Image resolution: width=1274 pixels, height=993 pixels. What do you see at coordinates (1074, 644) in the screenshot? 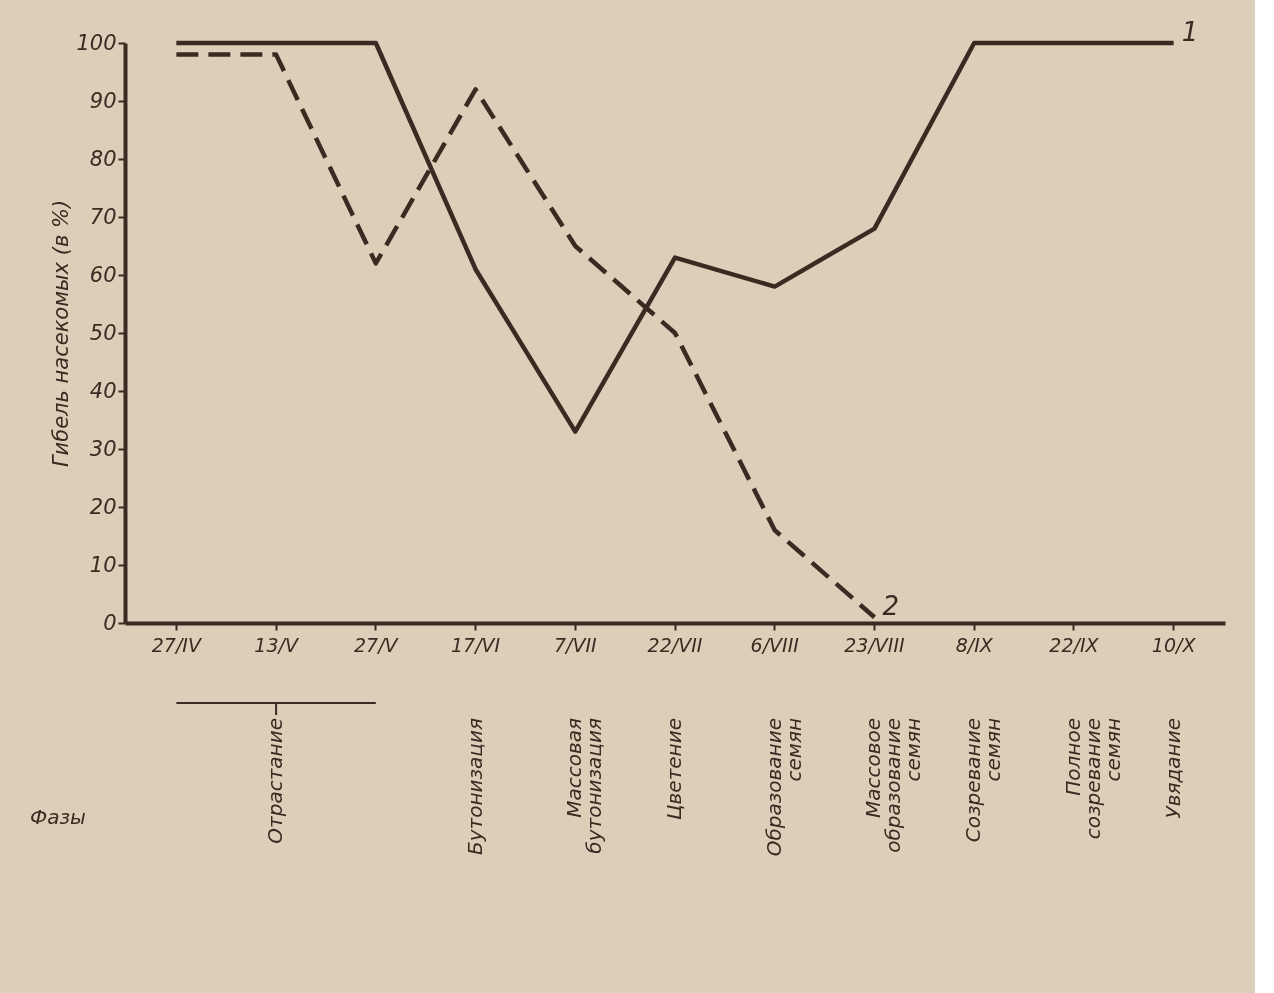
I see `x-tick-label: 22/IX` at bounding box center [1074, 644].